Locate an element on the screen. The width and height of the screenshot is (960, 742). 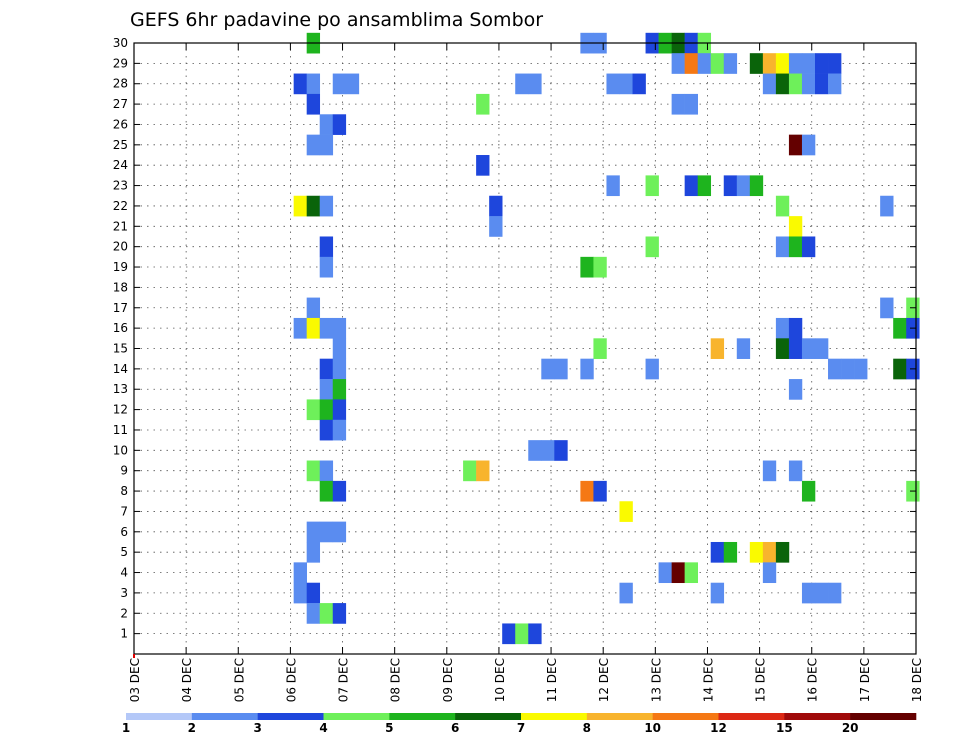
y-tick-label: 19 is located at coordinates (120, 267).